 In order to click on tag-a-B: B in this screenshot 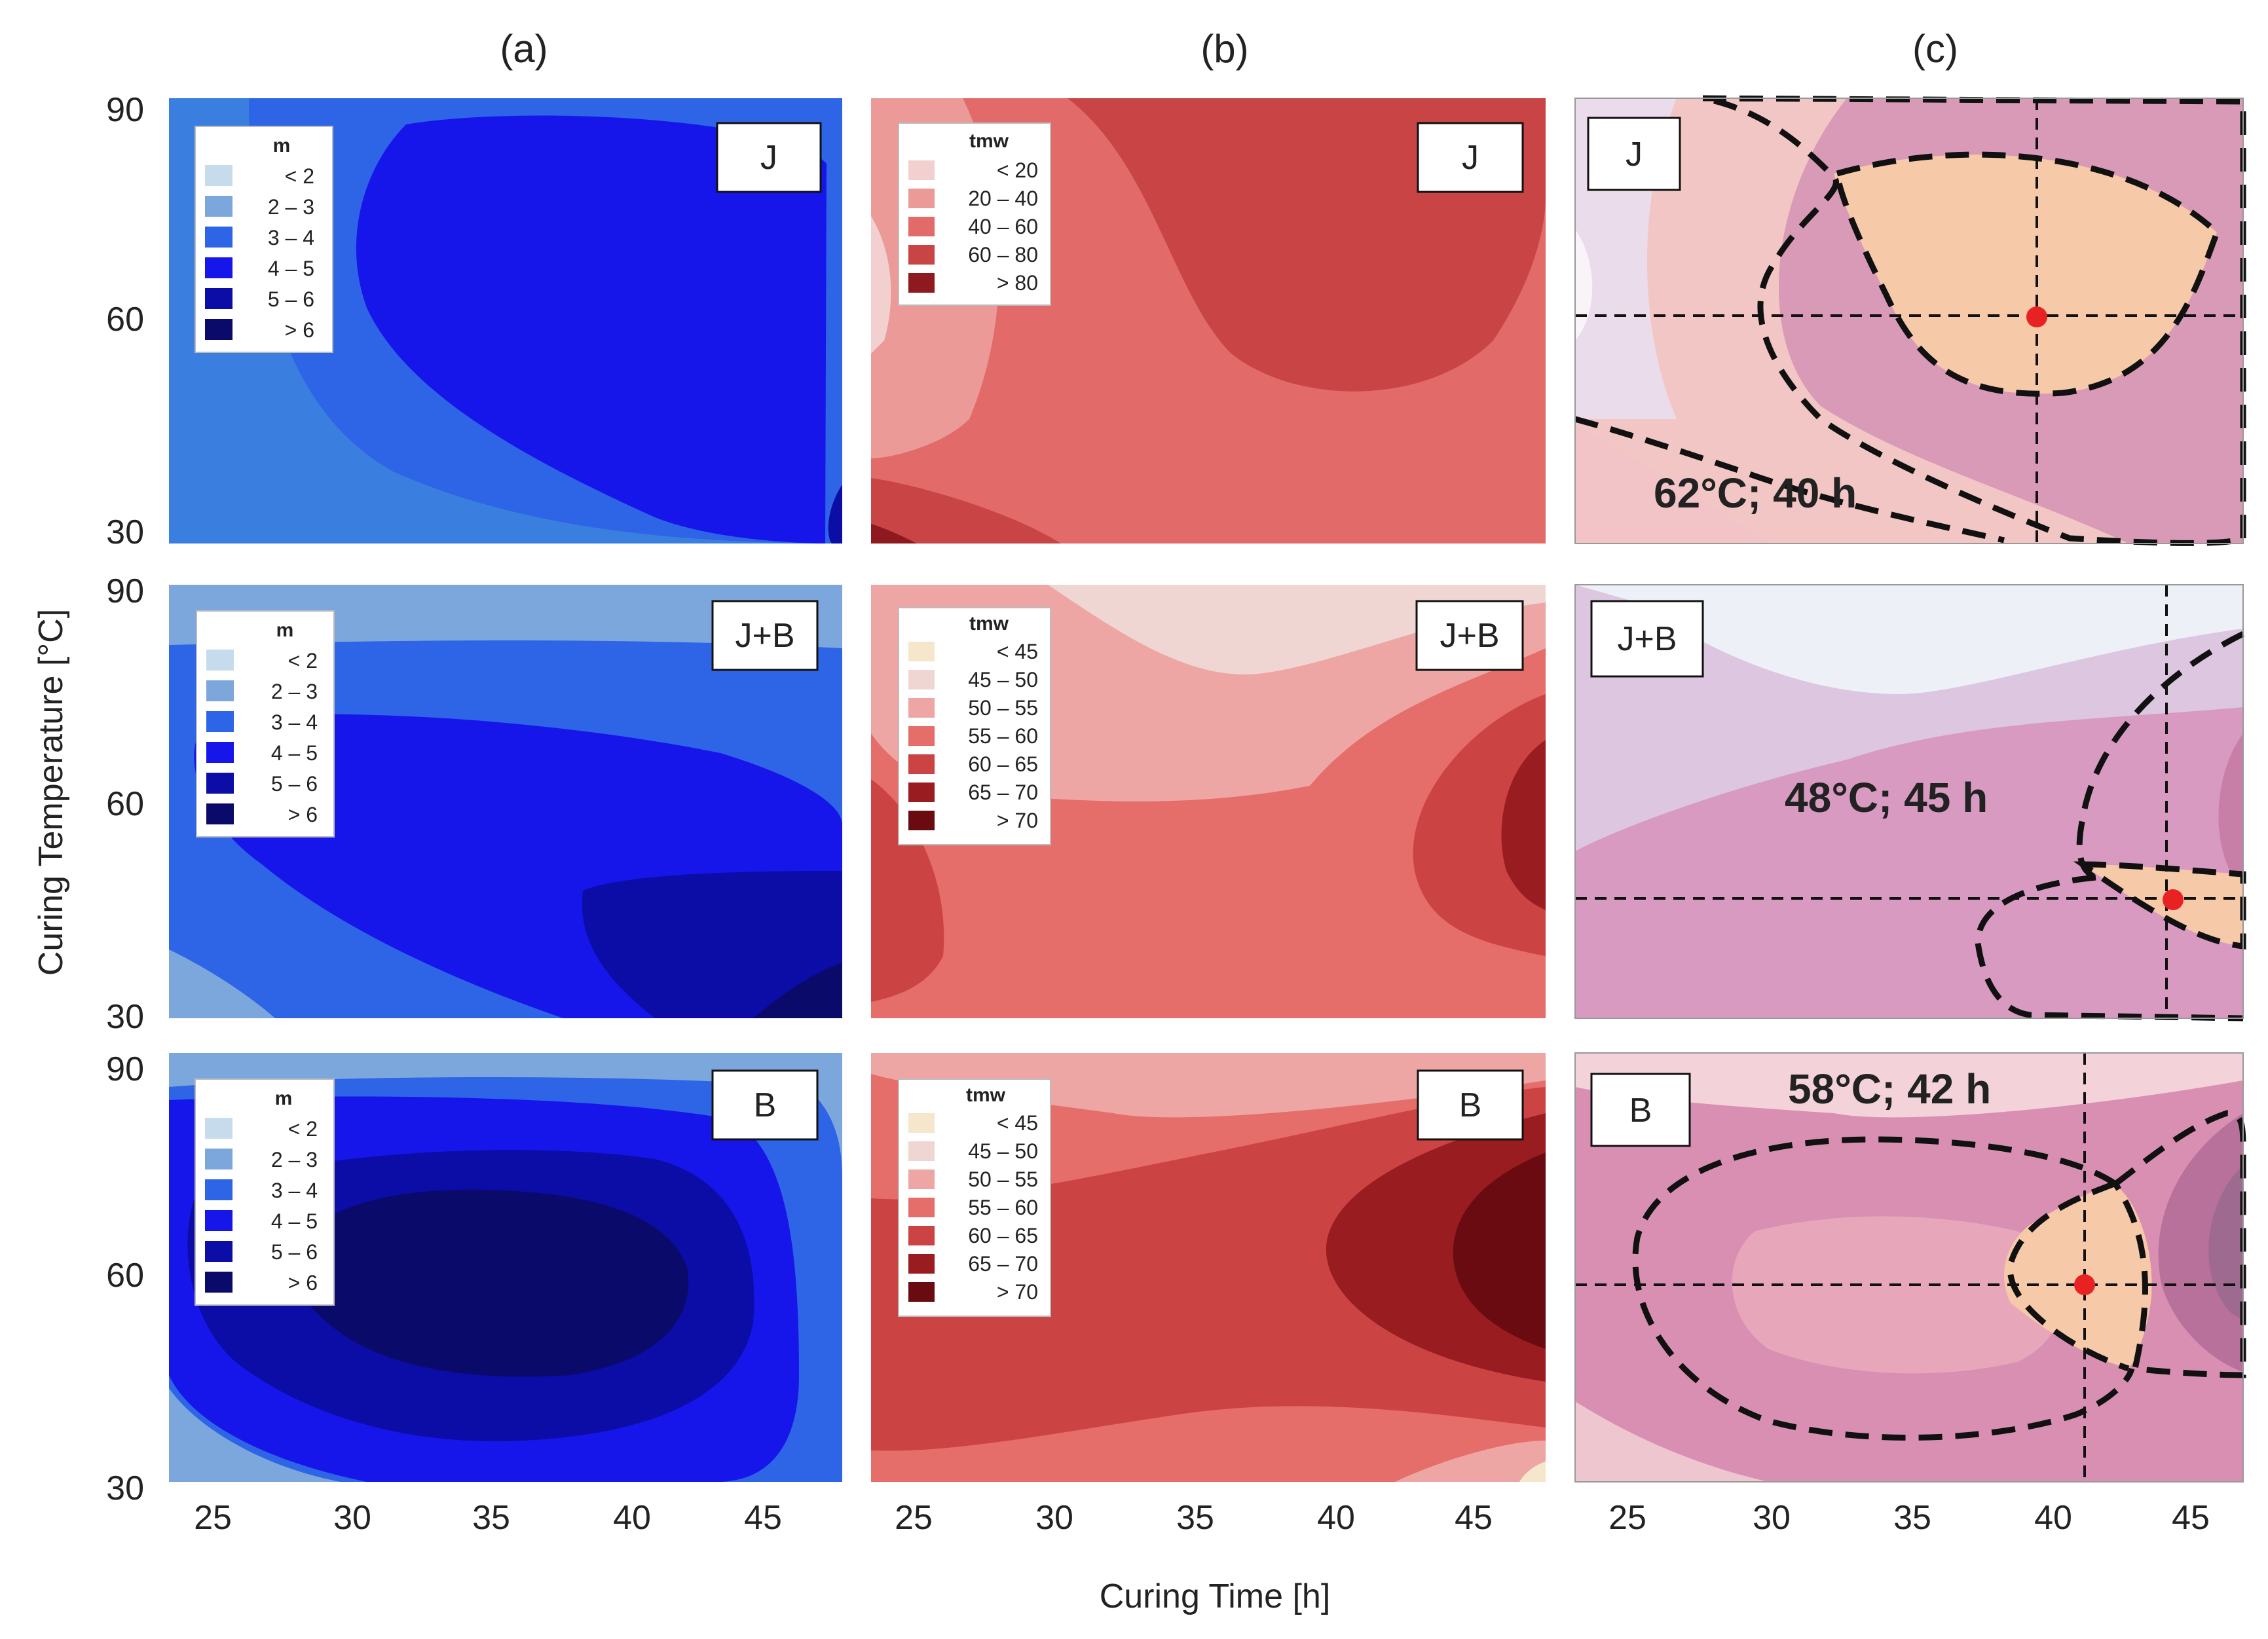, I will do `click(765, 1105)`.